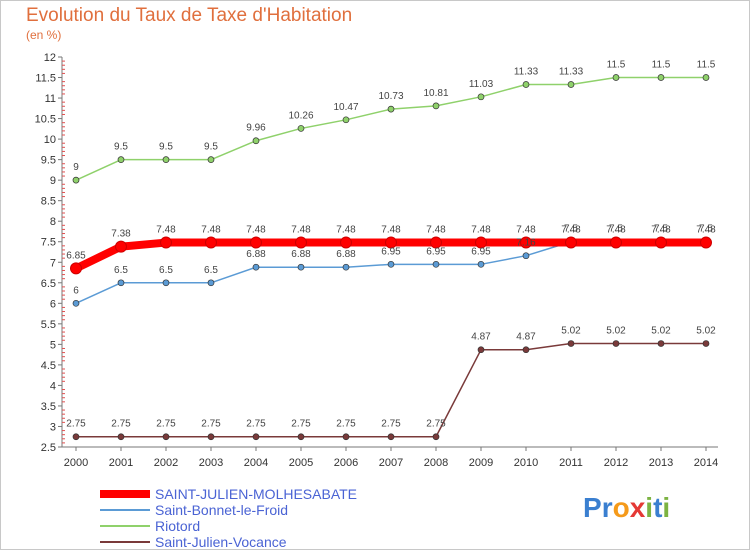  I want to click on logo-letter: P, so click(592, 507).